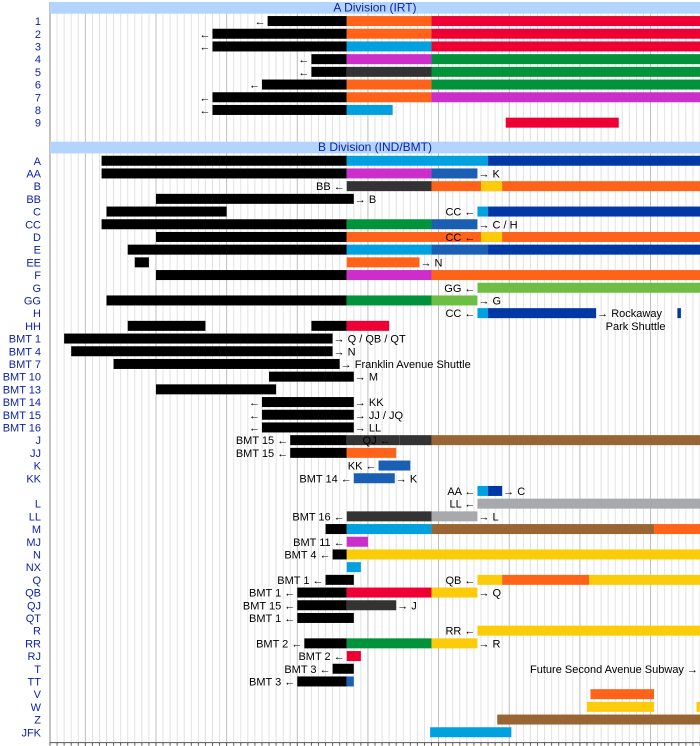  I want to click on annotation-label: → N, so click(345, 352).